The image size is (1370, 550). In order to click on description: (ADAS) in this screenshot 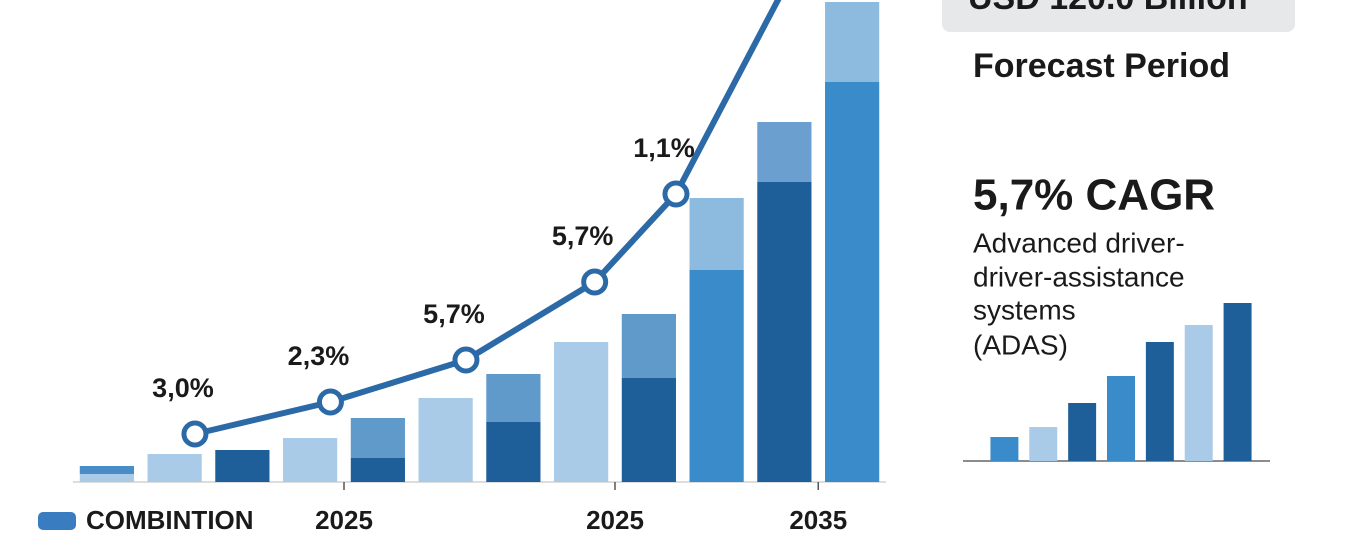, I will do `click(1020, 344)`.